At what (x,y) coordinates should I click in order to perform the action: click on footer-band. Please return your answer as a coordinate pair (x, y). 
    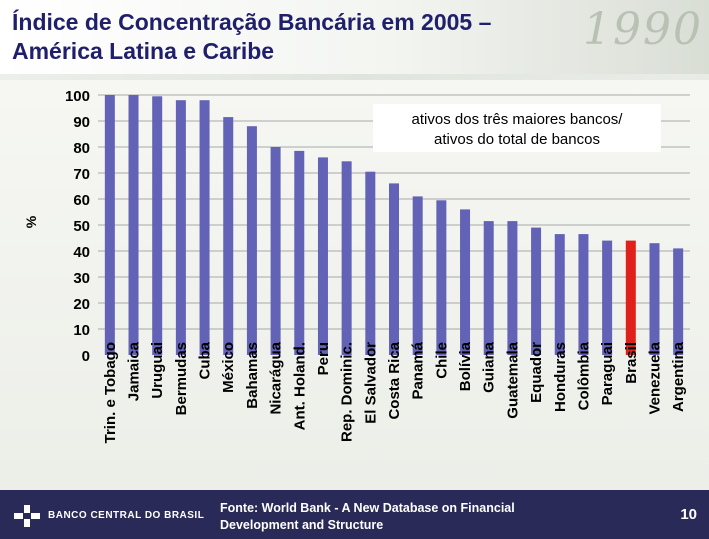
    Looking at the image, I should click on (354, 514).